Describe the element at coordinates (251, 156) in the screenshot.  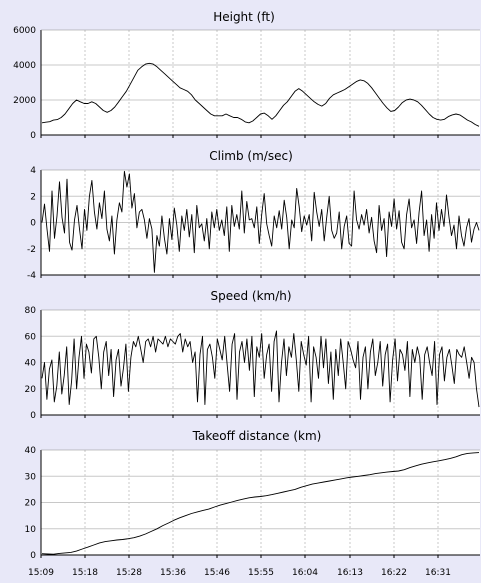
I see `climb-chart-title: Climb (m/sec)` at that location.